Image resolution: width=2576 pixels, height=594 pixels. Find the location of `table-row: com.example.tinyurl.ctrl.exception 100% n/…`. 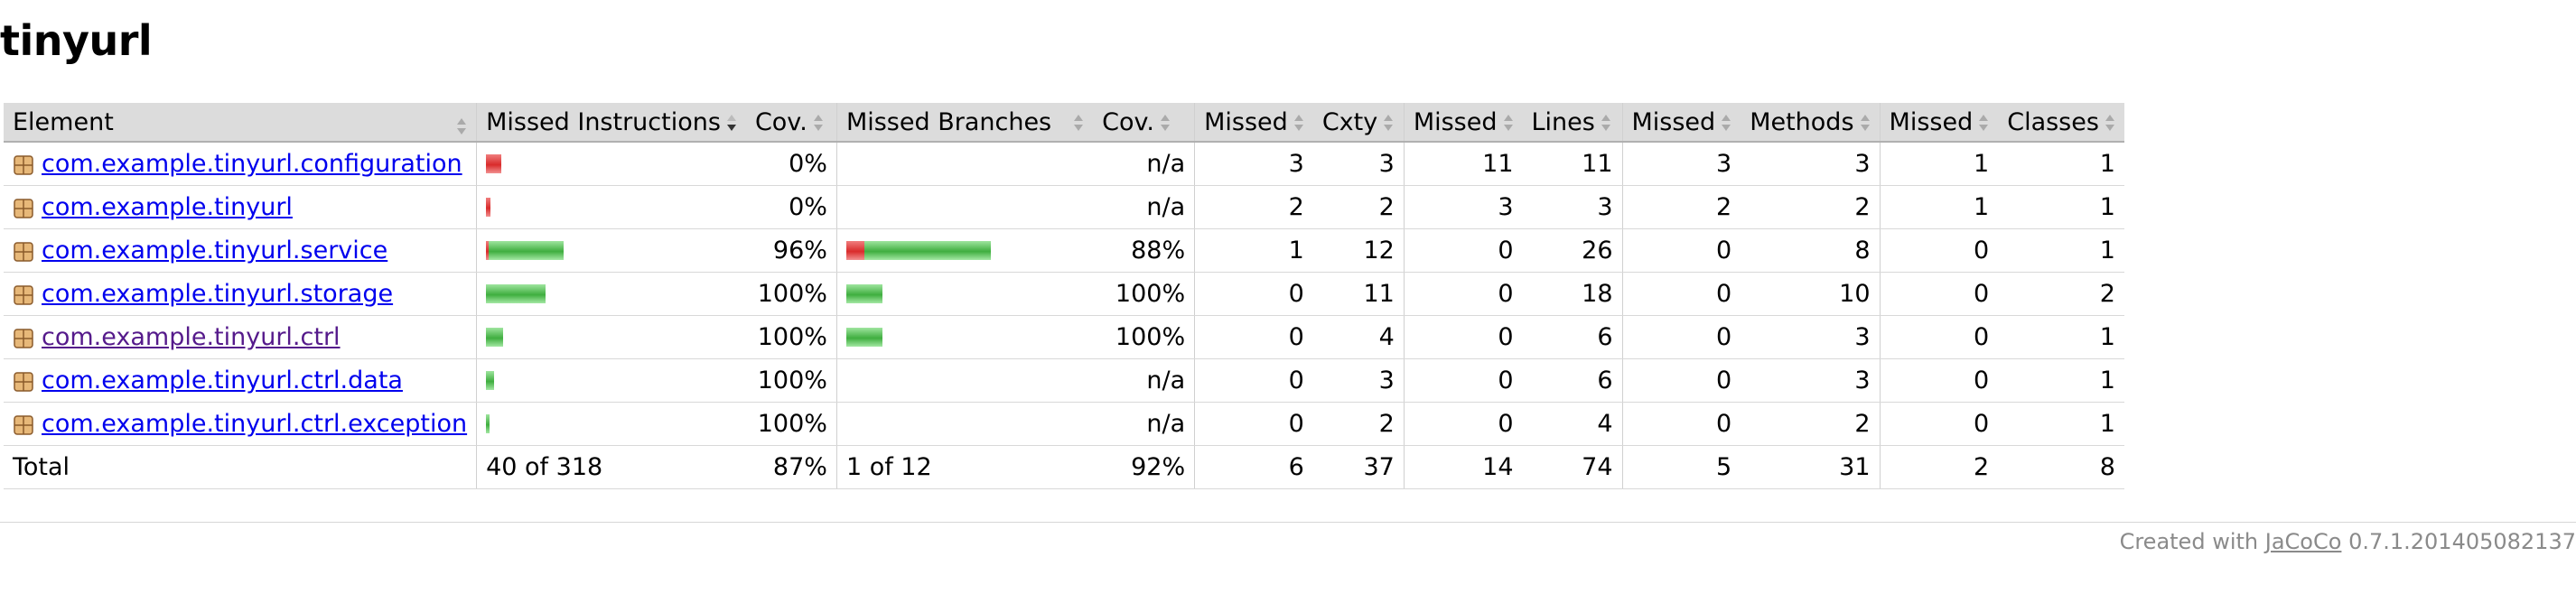

table-row: com.example.tinyurl.ctrl.exception 100% n/… is located at coordinates (1064, 424).